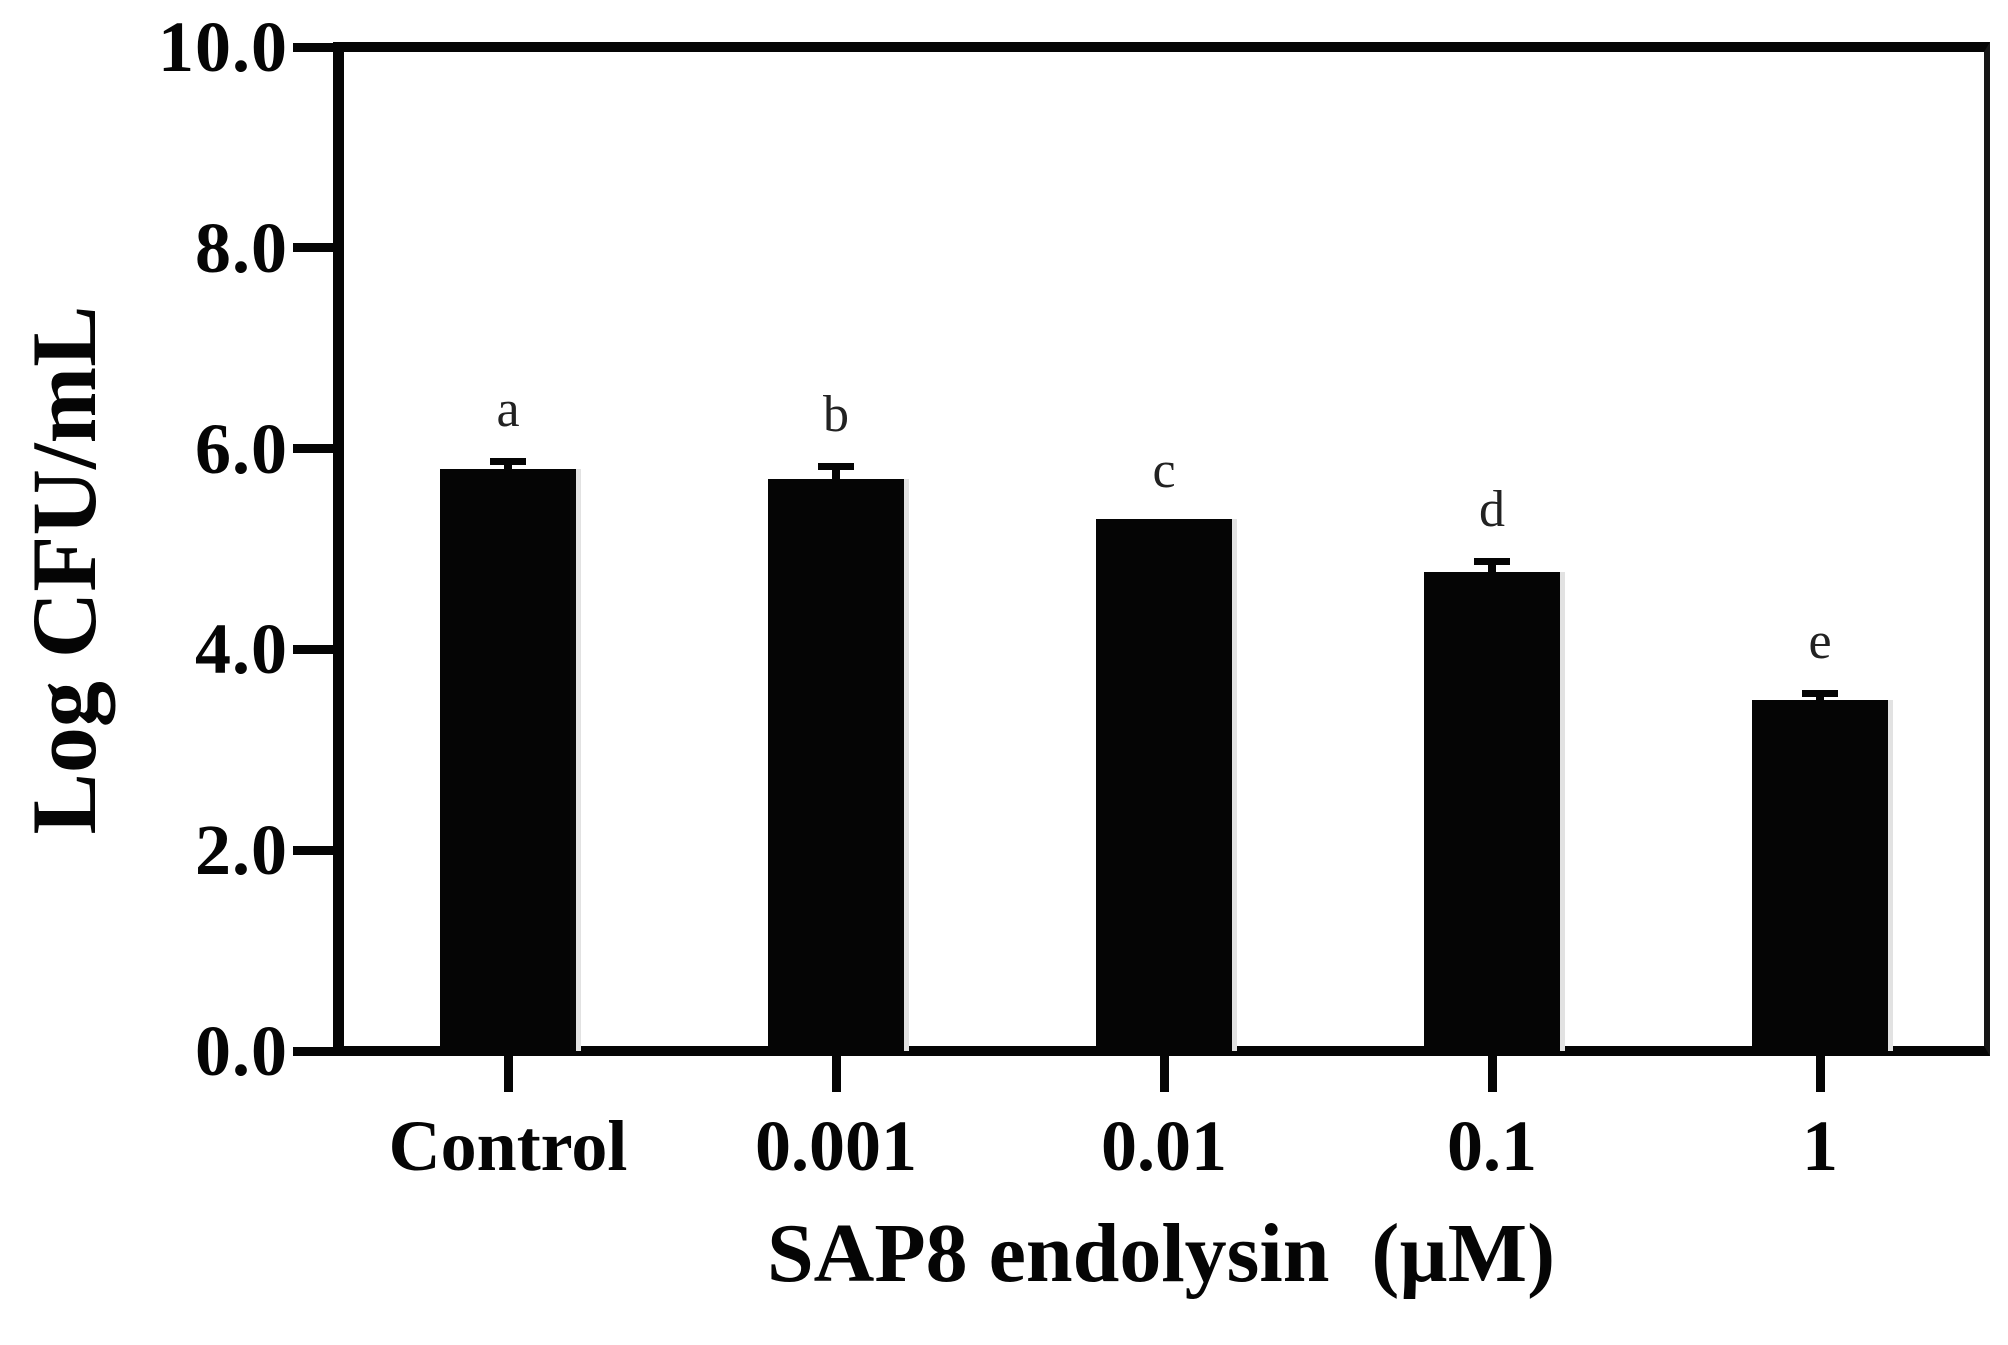  What do you see at coordinates (836, 764) in the screenshot?
I see `bar-0.001` at bounding box center [836, 764].